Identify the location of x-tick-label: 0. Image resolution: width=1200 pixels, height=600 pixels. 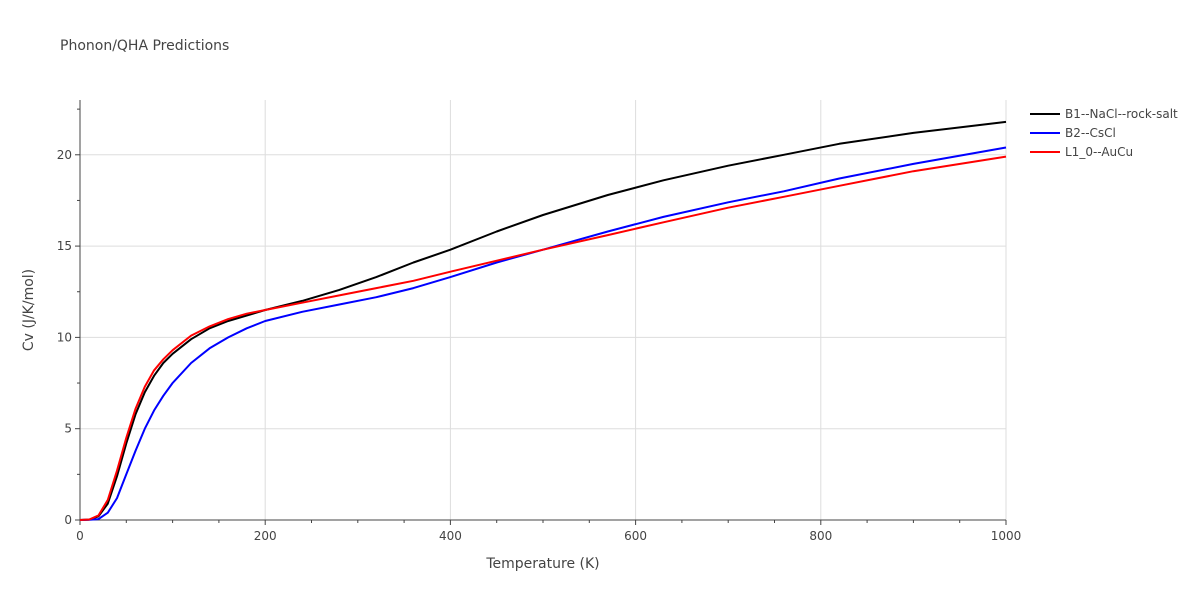
(80, 536).